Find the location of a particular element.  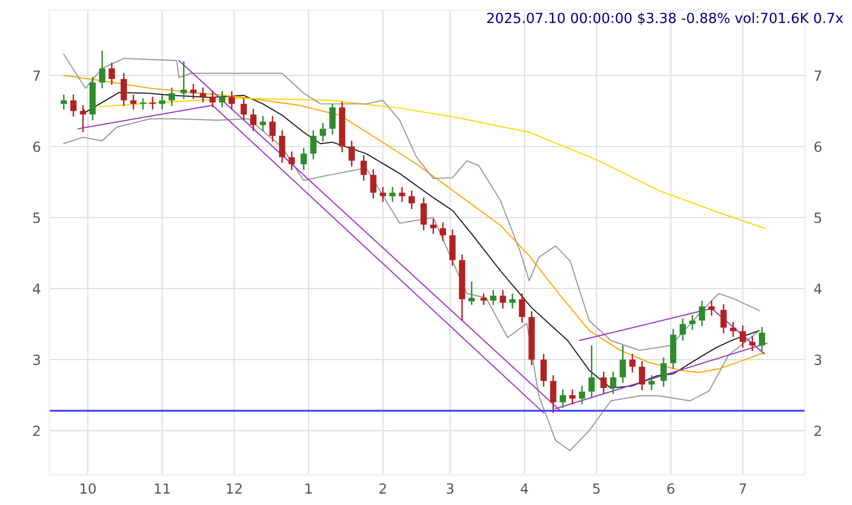

x-tick-label: 6 is located at coordinates (670, 488).